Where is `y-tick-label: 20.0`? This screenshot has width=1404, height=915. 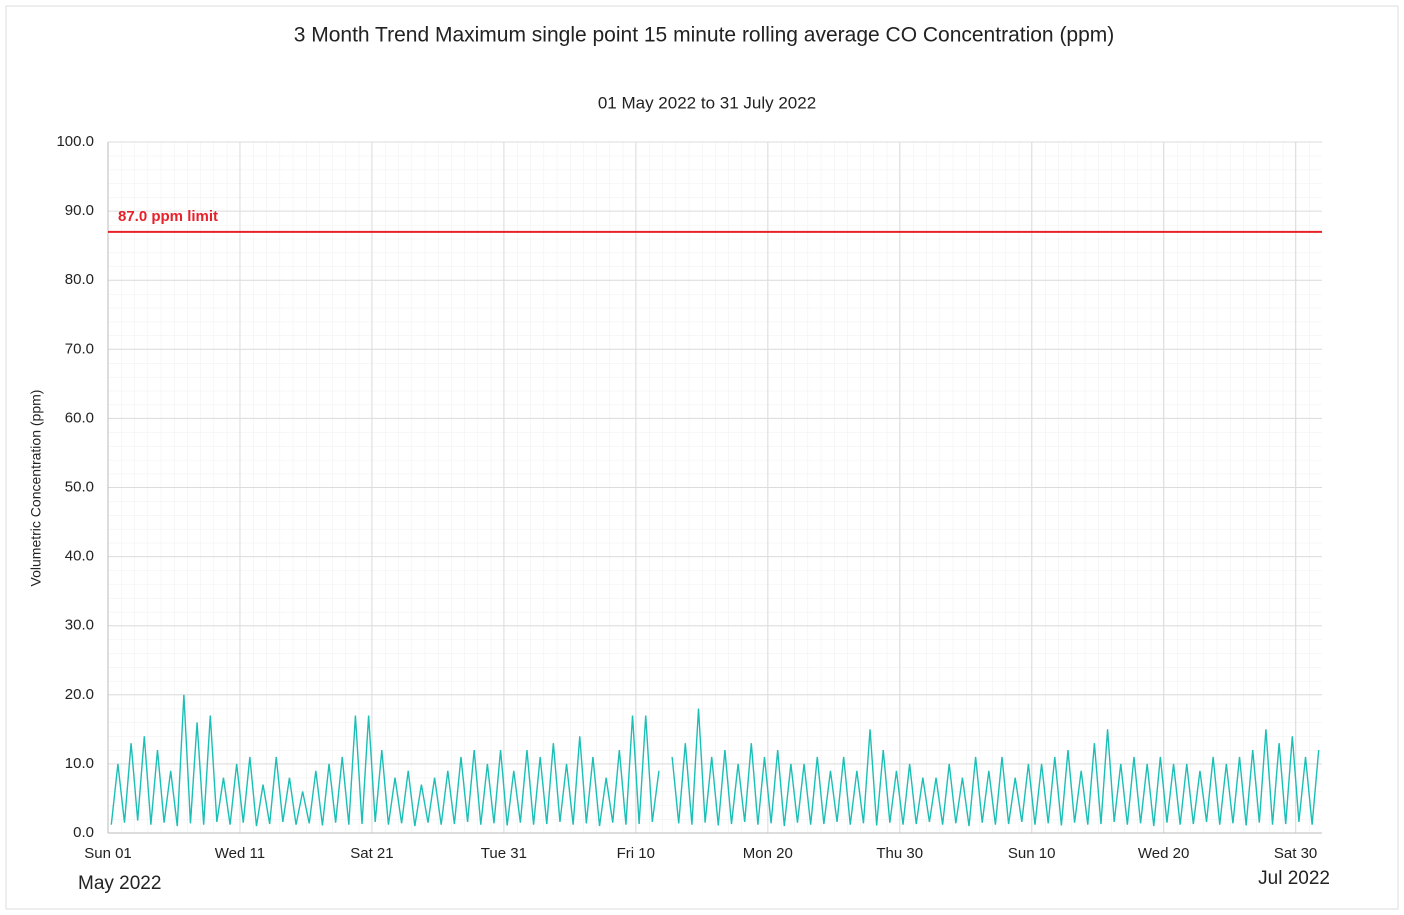 y-tick-label: 20.0 is located at coordinates (79, 694).